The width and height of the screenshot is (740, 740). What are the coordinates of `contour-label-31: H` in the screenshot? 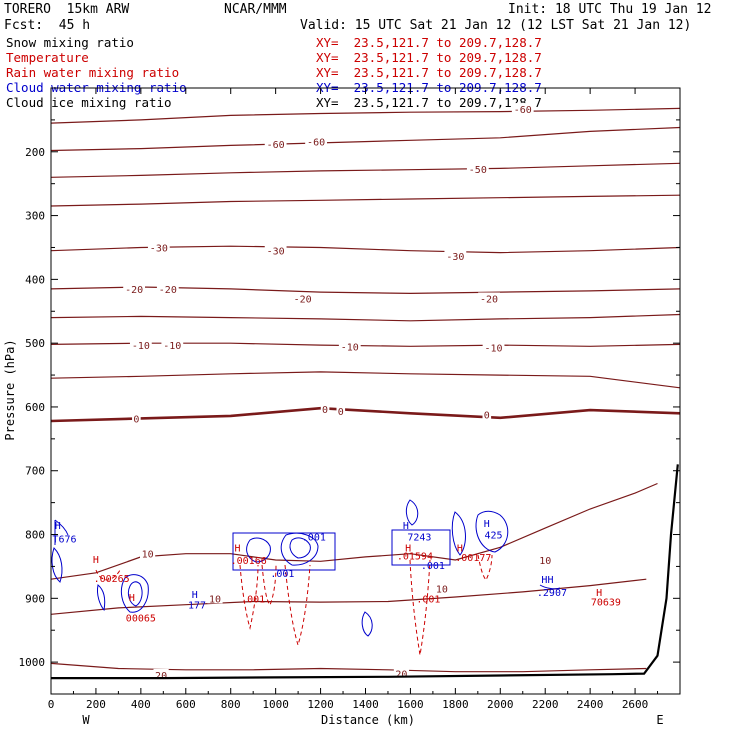 It's located at (195, 595).